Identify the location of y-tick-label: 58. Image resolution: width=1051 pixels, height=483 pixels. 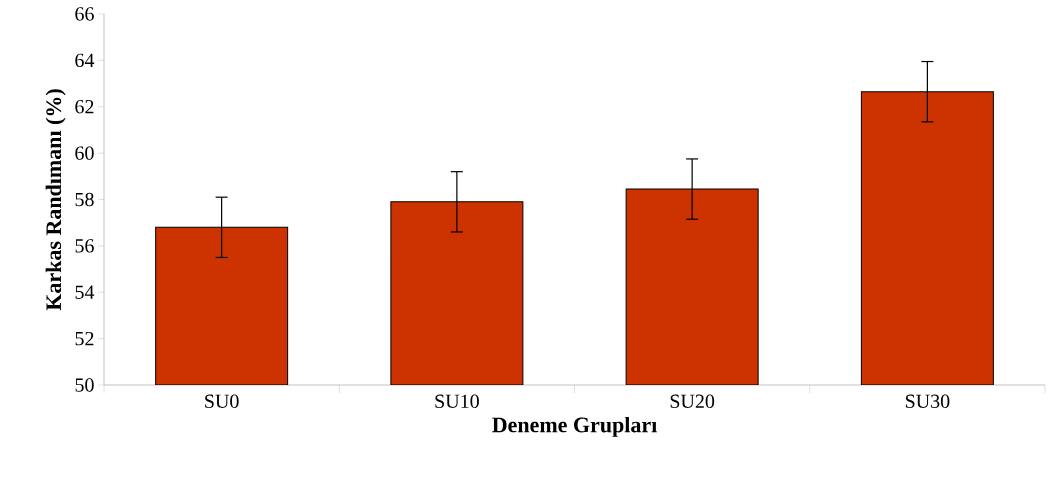
(84, 199).